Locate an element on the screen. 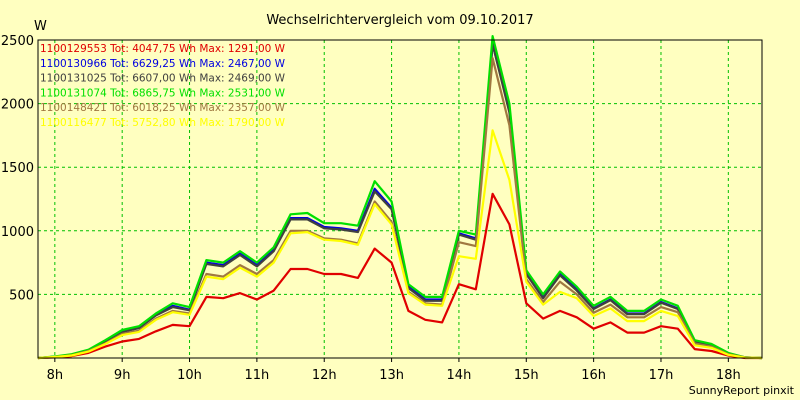 This screenshot has width=800, height=400. x-tick-label: 9h is located at coordinates (122, 375).